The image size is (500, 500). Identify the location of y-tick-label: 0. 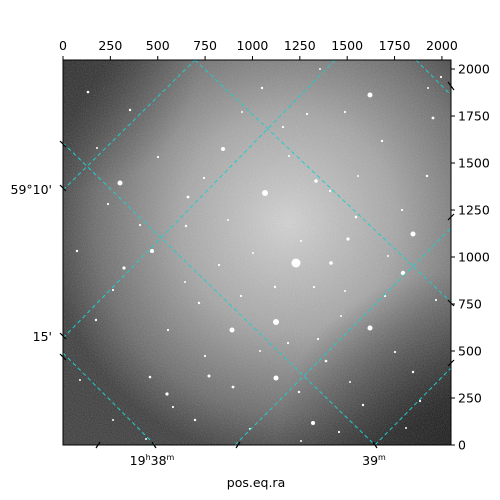
(462, 445).